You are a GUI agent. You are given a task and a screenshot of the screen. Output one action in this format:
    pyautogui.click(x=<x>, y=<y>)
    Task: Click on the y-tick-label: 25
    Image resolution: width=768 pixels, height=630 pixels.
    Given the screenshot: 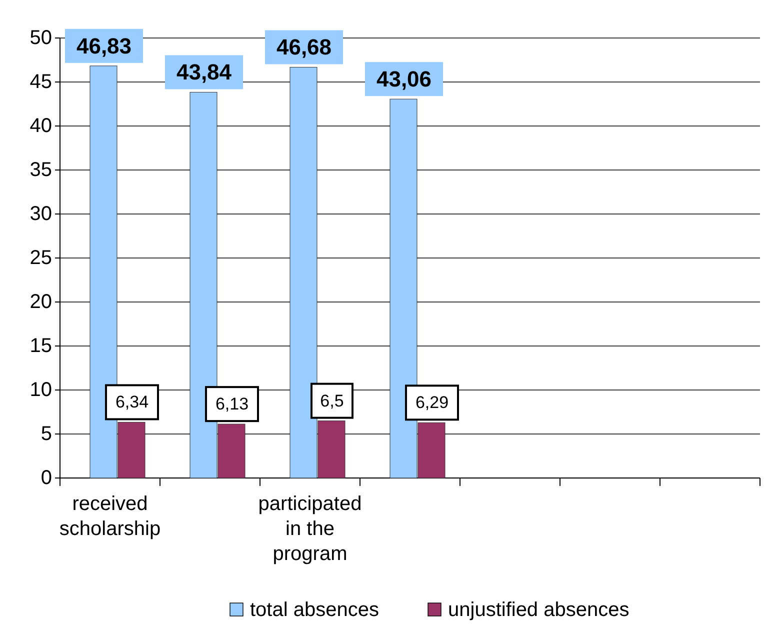 What is the action you would take?
    pyautogui.click(x=41, y=258)
    